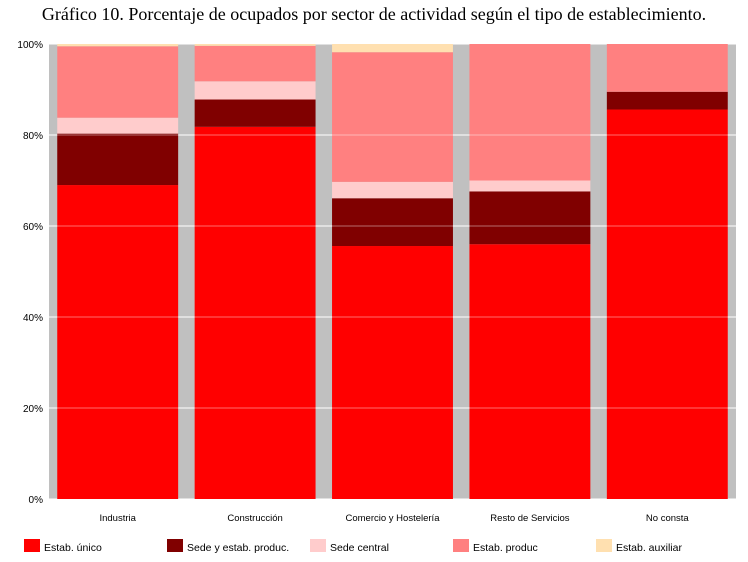 Image resolution: width=748 pixels, height=562 pixels. What do you see at coordinates (36, 500) in the screenshot?
I see `y-tick-label-0: 0%` at bounding box center [36, 500].